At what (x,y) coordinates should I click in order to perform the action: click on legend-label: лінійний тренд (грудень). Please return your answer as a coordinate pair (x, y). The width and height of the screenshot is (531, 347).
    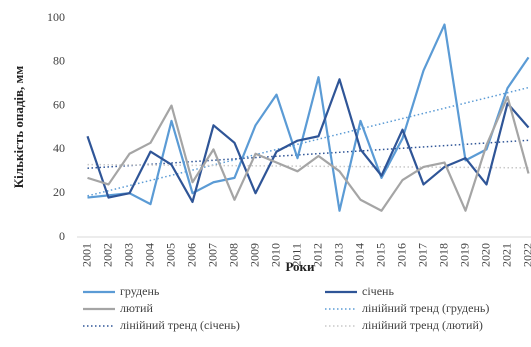
    Looking at the image, I should click on (425, 308).